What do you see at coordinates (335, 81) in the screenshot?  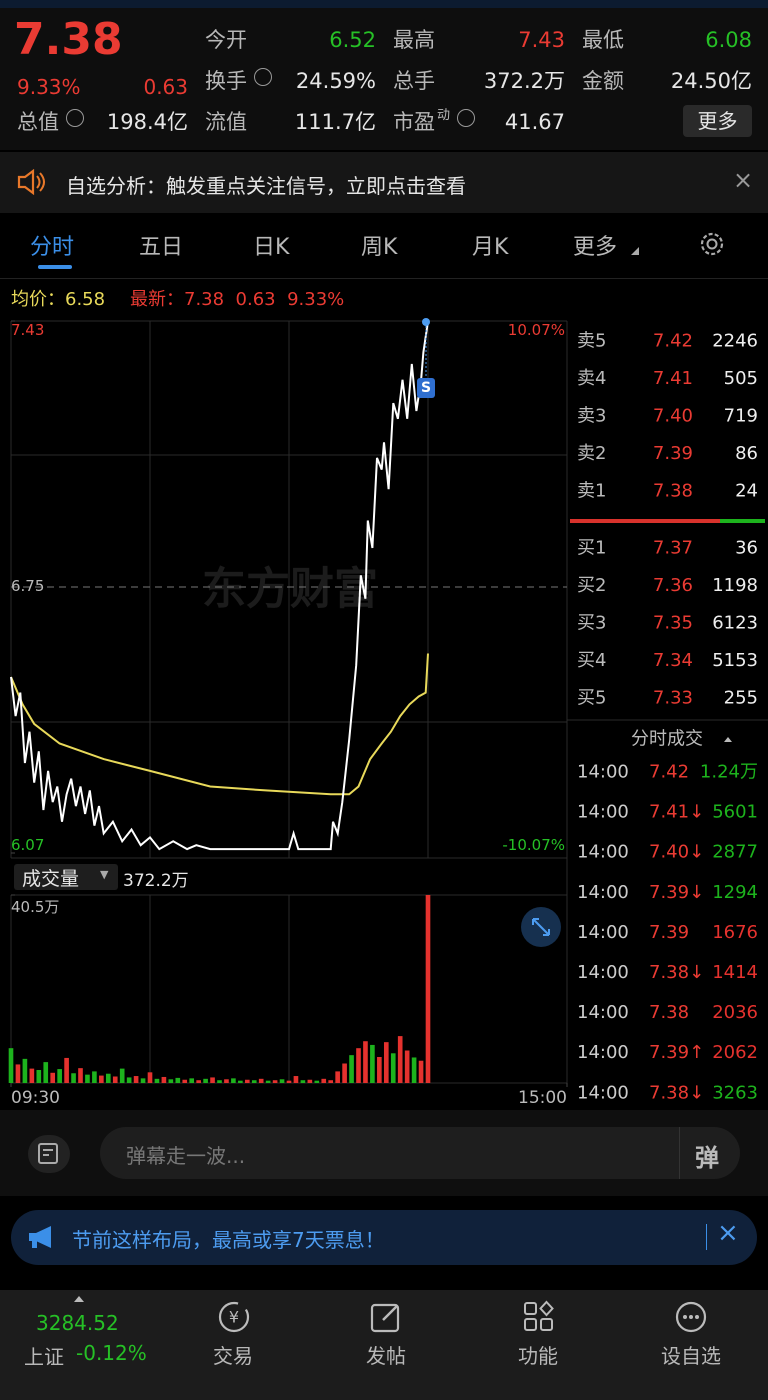 I see `field-value: 24.59%` at bounding box center [335, 81].